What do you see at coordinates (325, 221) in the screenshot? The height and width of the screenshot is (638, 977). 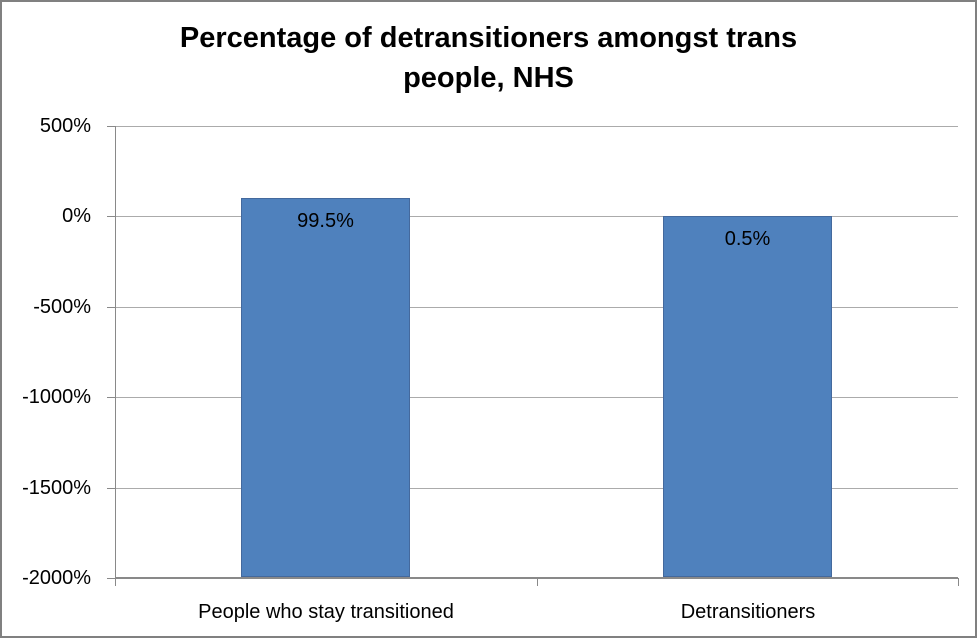 I see `bar-data-label: 99.5%` at bounding box center [325, 221].